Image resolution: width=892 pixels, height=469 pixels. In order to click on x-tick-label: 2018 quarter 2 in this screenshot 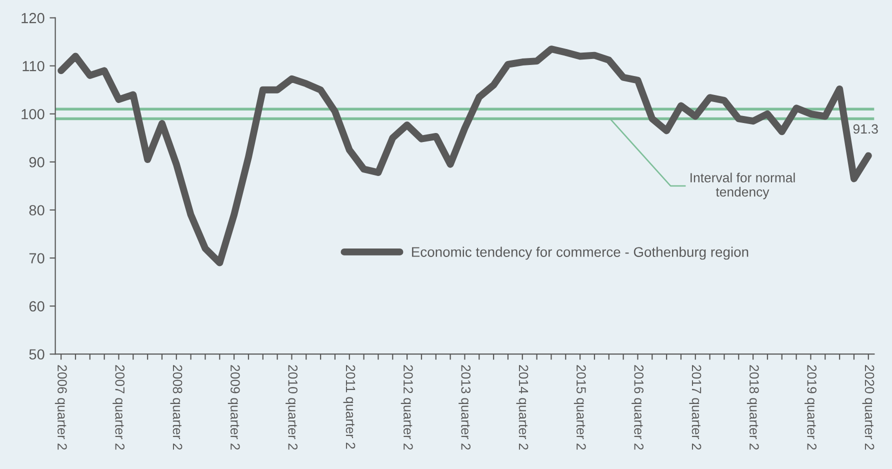, I will do `click(752, 407)`.